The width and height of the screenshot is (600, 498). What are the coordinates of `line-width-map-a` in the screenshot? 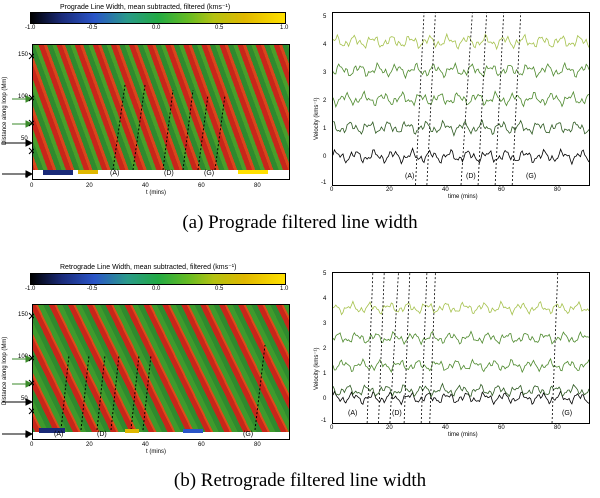 It's located at (161, 112).